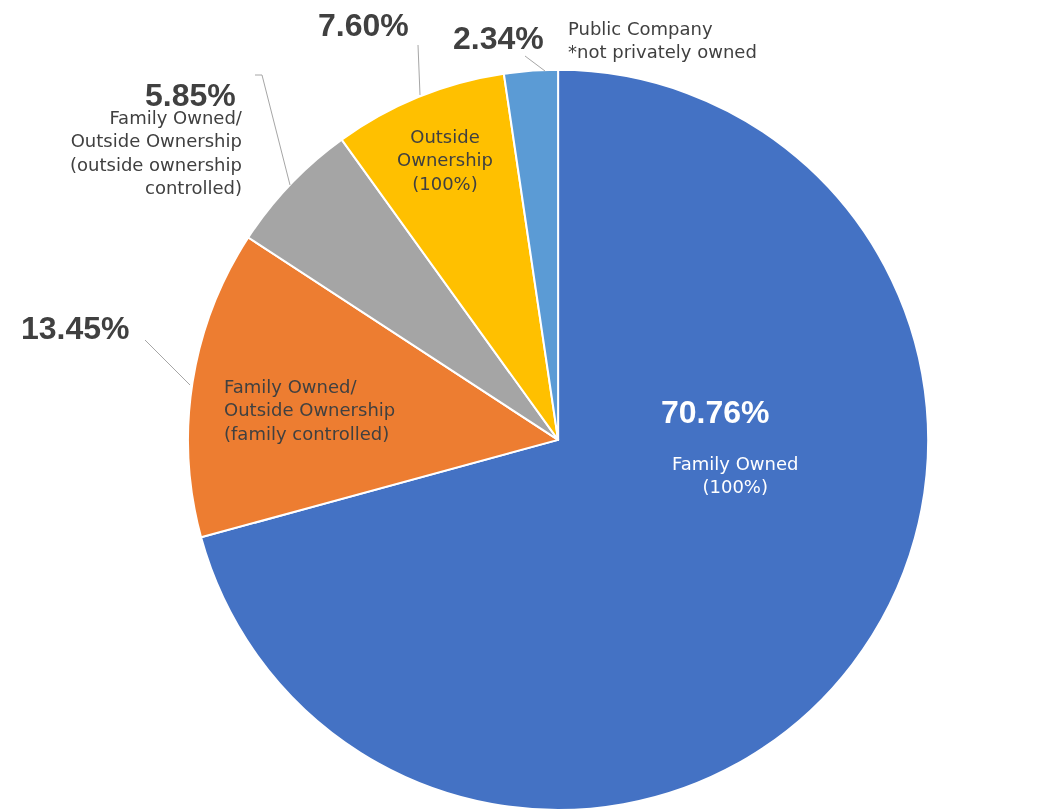 The width and height of the screenshot is (1061, 812). What do you see at coordinates (735, 475) in the screenshot?
I see `slice-label: Family Owned (100%)` at bounding box center [735, 475].